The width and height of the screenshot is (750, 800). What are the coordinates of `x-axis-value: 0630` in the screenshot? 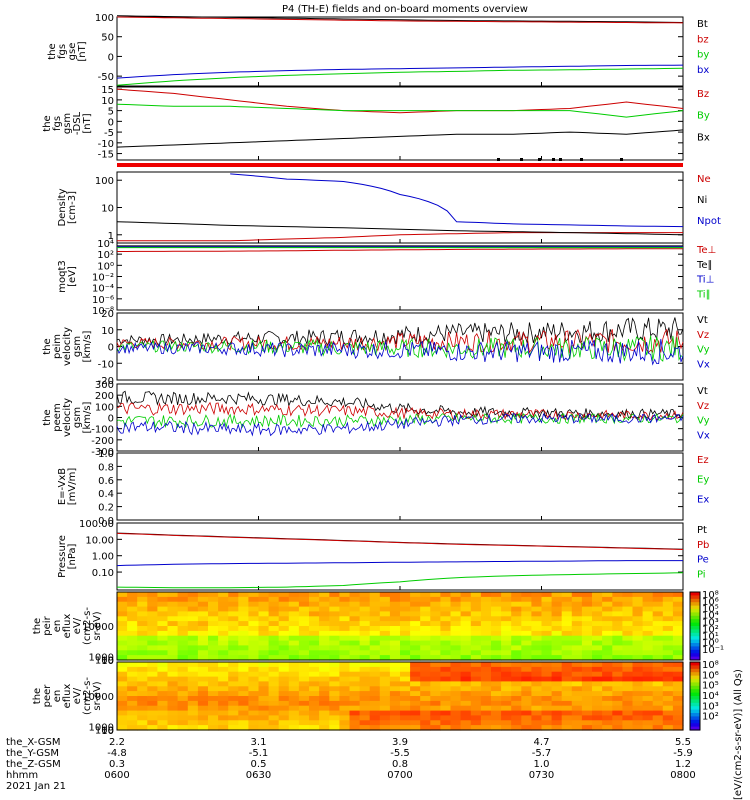 It's located at (258, 775).